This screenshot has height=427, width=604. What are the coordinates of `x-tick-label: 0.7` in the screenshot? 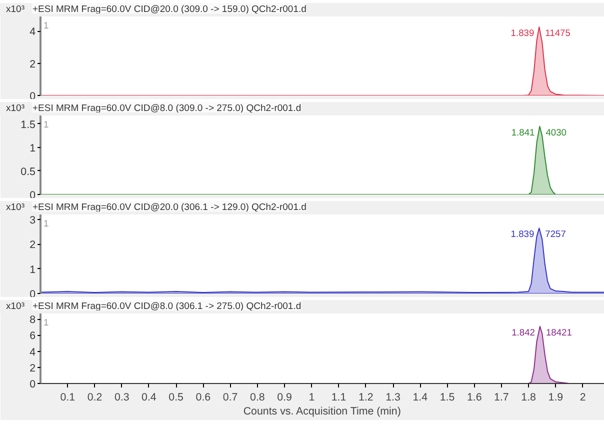 It's located at (230, 398).